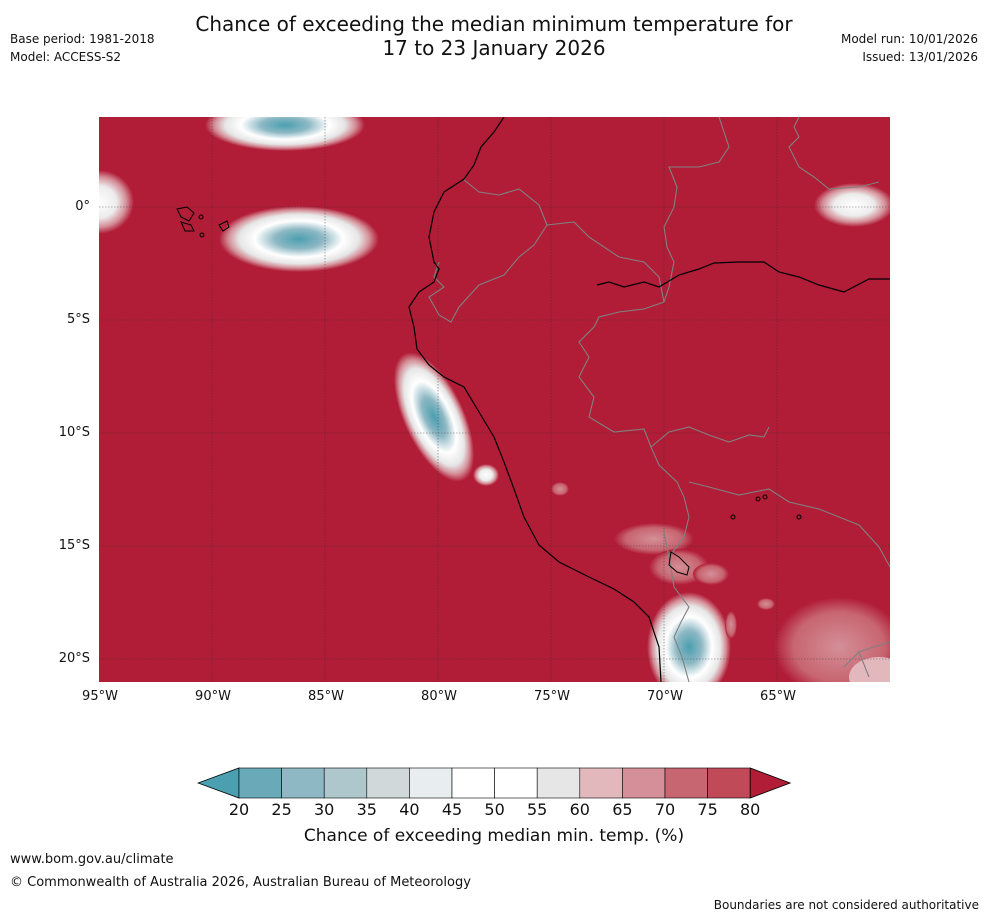  I want to click on website-link: www.bom.gov.au/climate, so click(92, 859).